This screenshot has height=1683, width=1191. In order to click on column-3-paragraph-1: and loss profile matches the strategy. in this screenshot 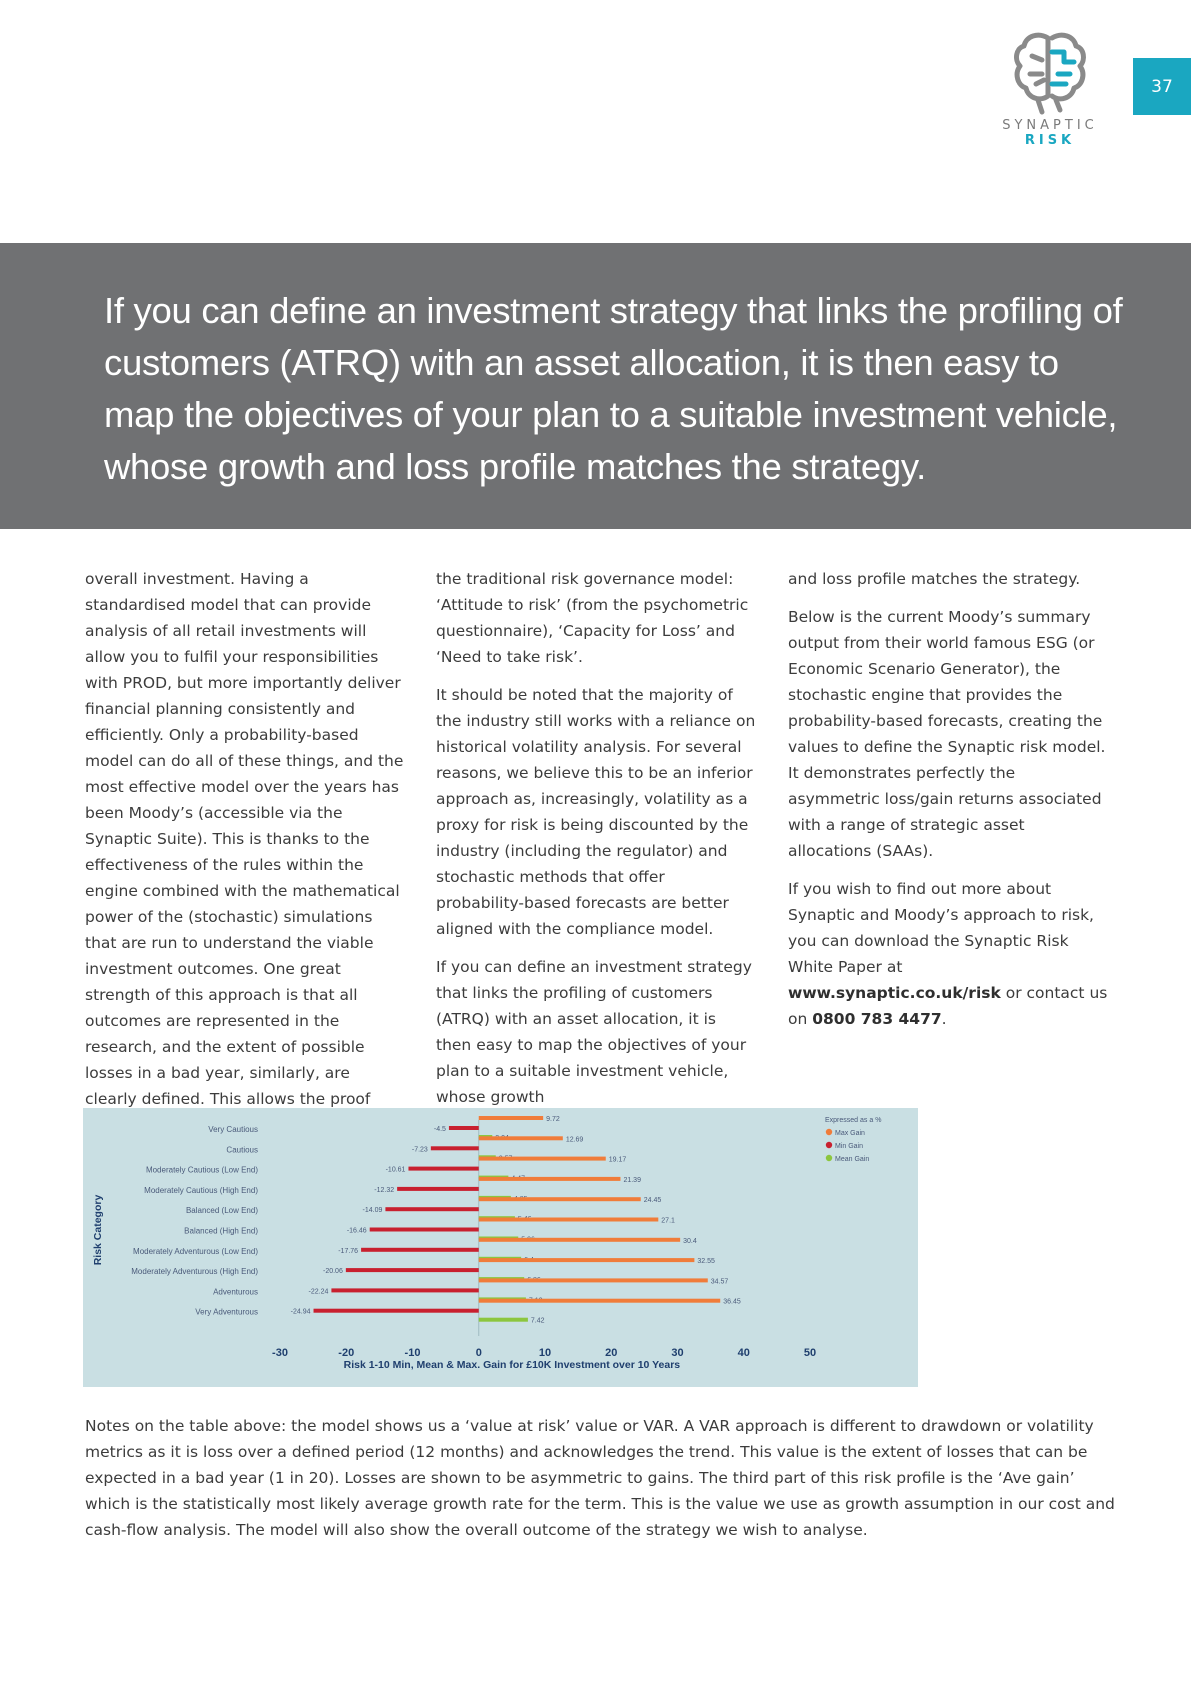, I will do `click(934, 579)`.